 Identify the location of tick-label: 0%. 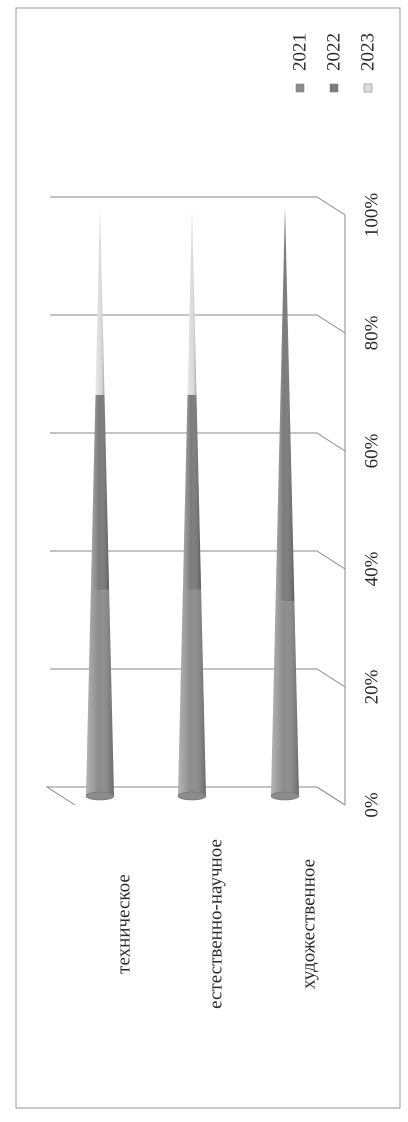
(372, 805).